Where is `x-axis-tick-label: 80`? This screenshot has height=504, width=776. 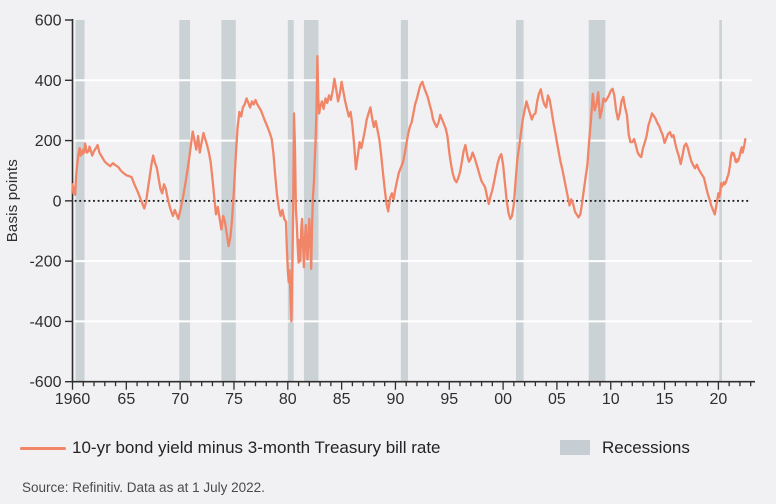 x-axis-tick-label: 80 is located at coordinates (288, 399).